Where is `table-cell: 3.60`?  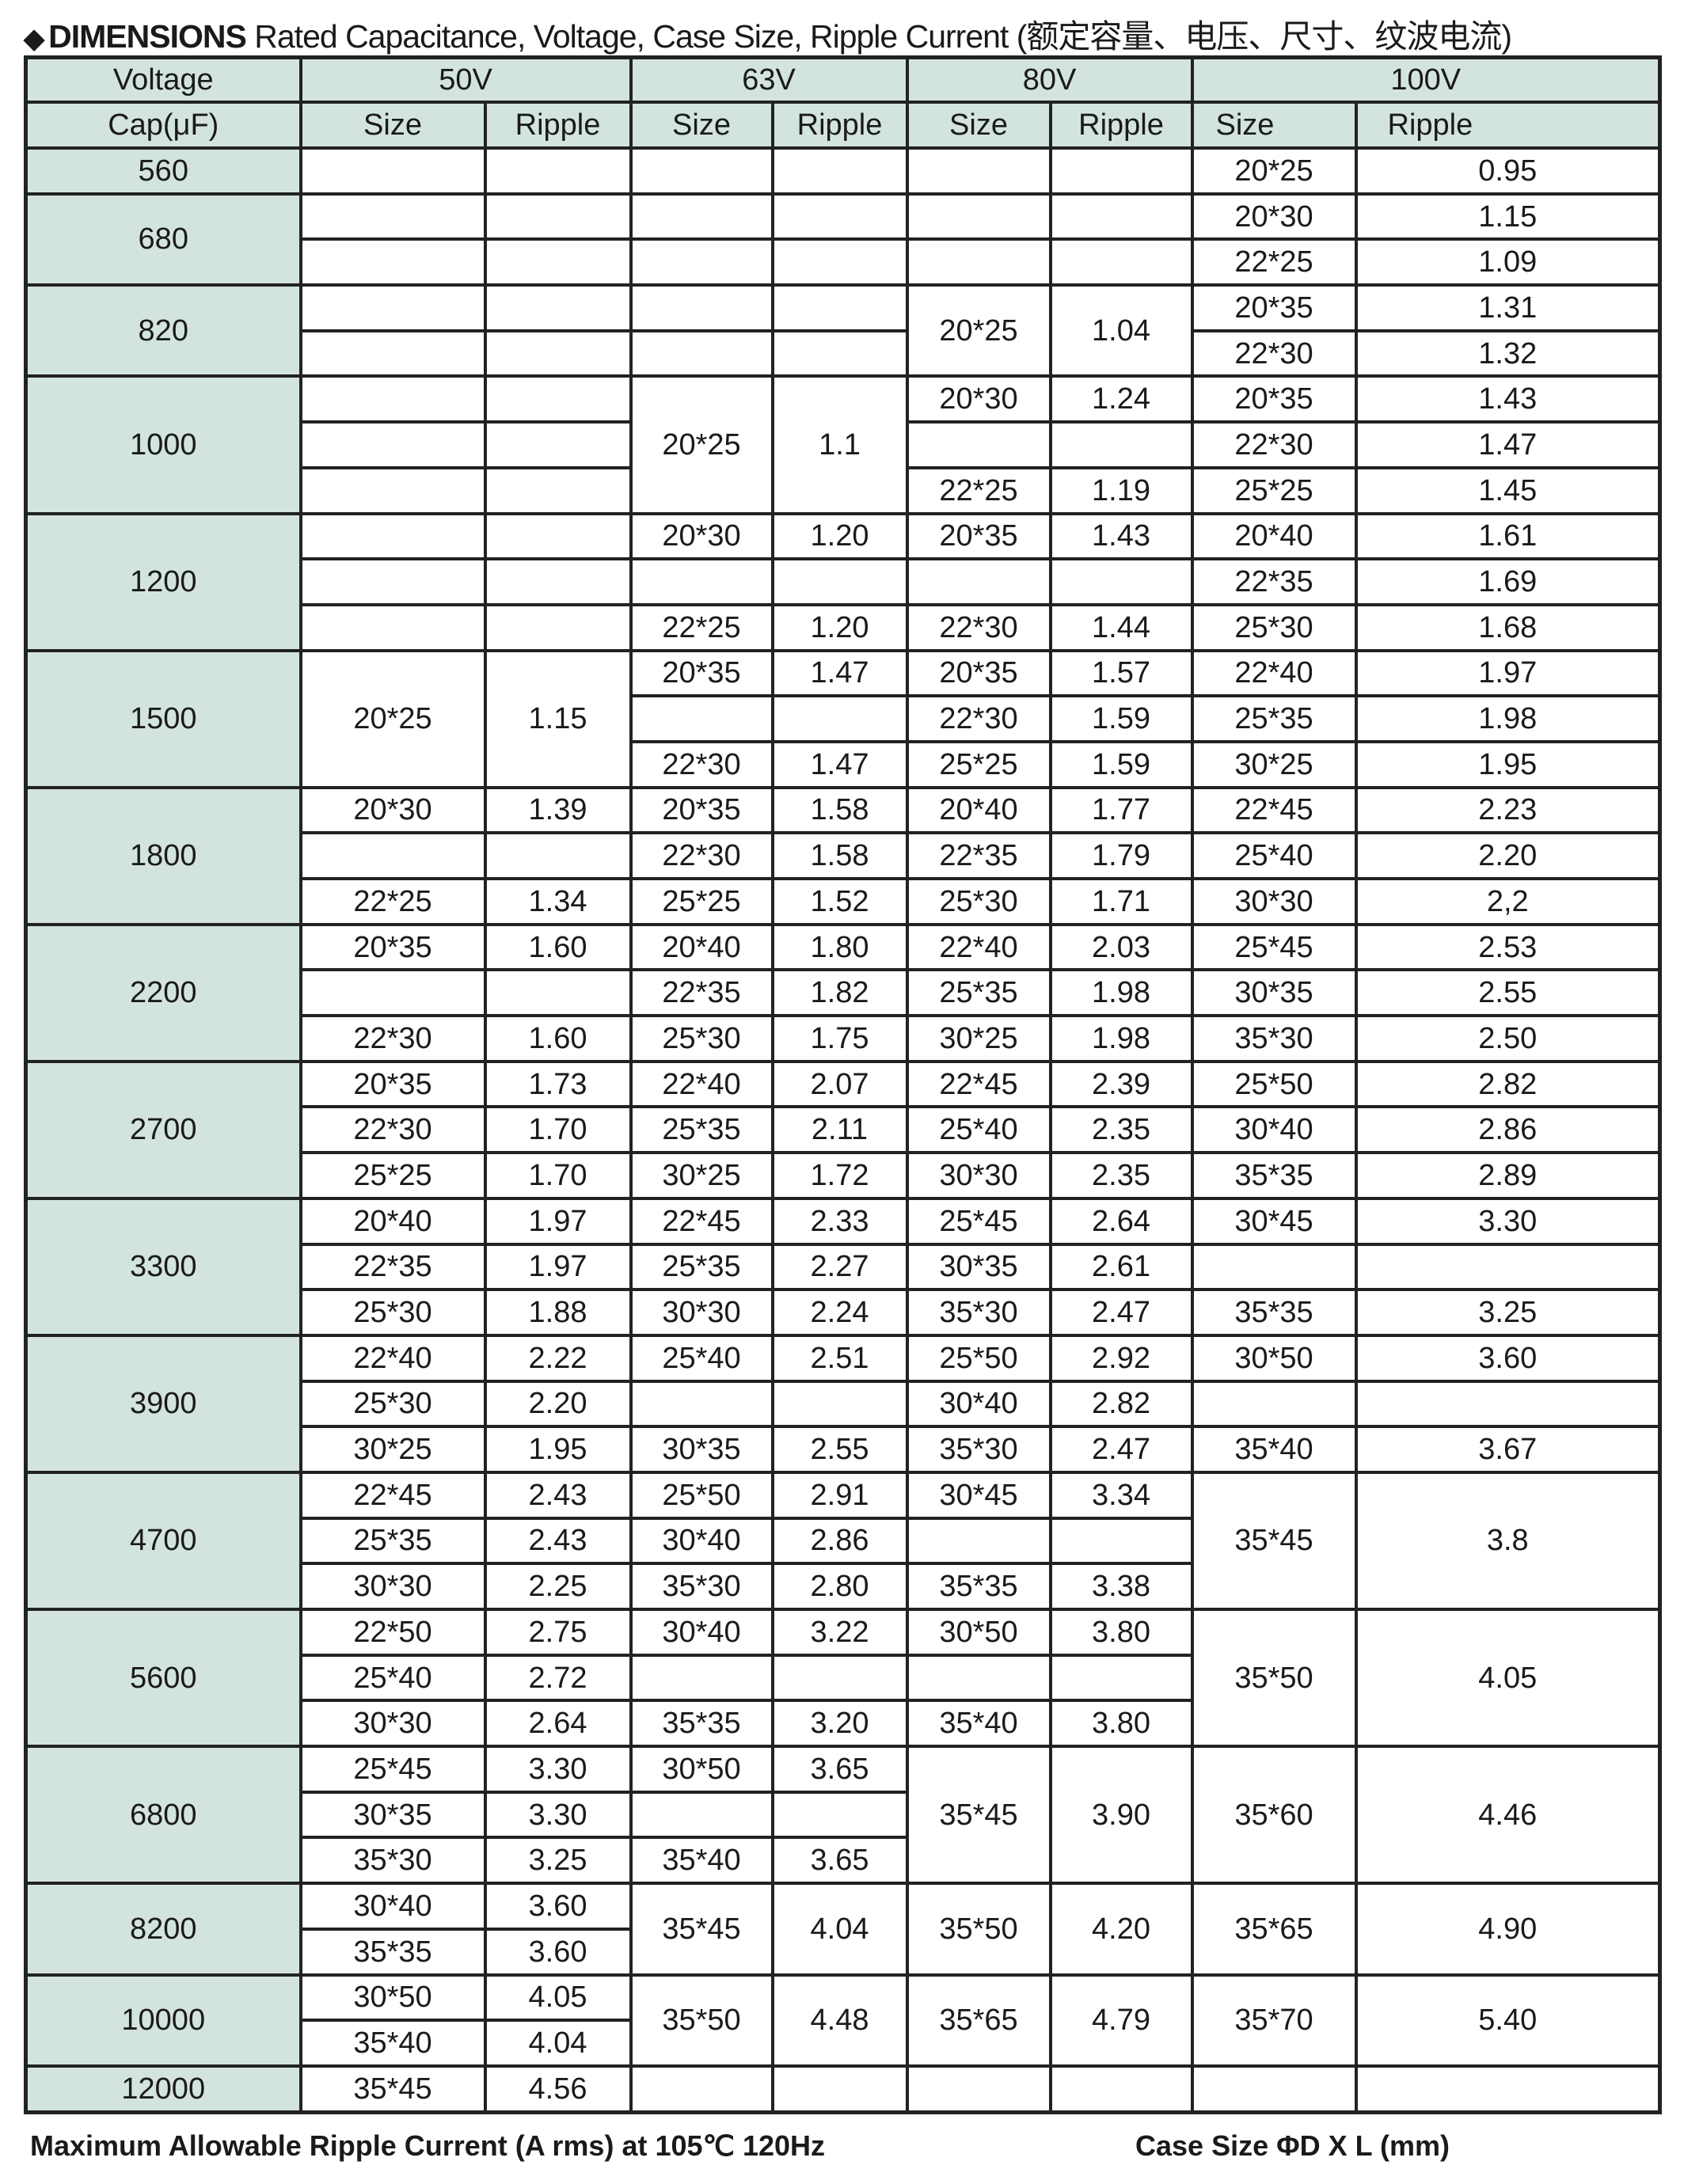
table-cell: 3.60 is located at coordinates (558, 1906).